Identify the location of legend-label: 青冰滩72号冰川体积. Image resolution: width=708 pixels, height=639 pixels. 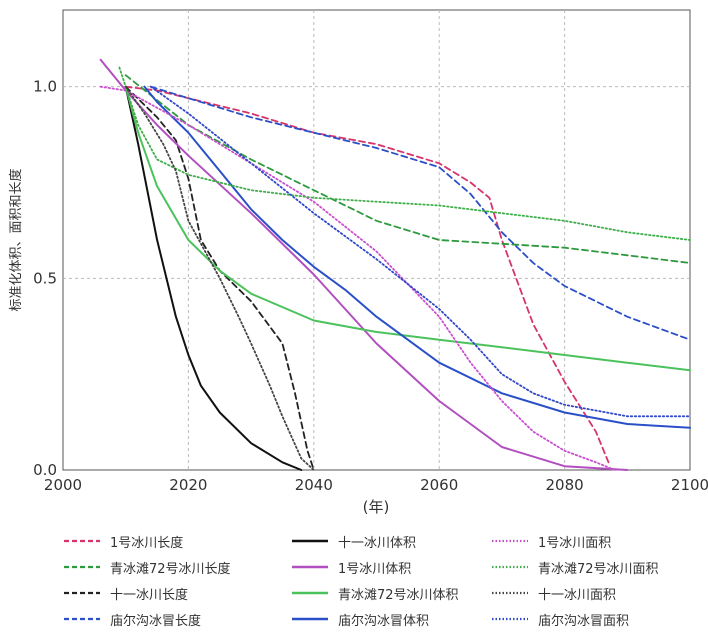
(398, 595).